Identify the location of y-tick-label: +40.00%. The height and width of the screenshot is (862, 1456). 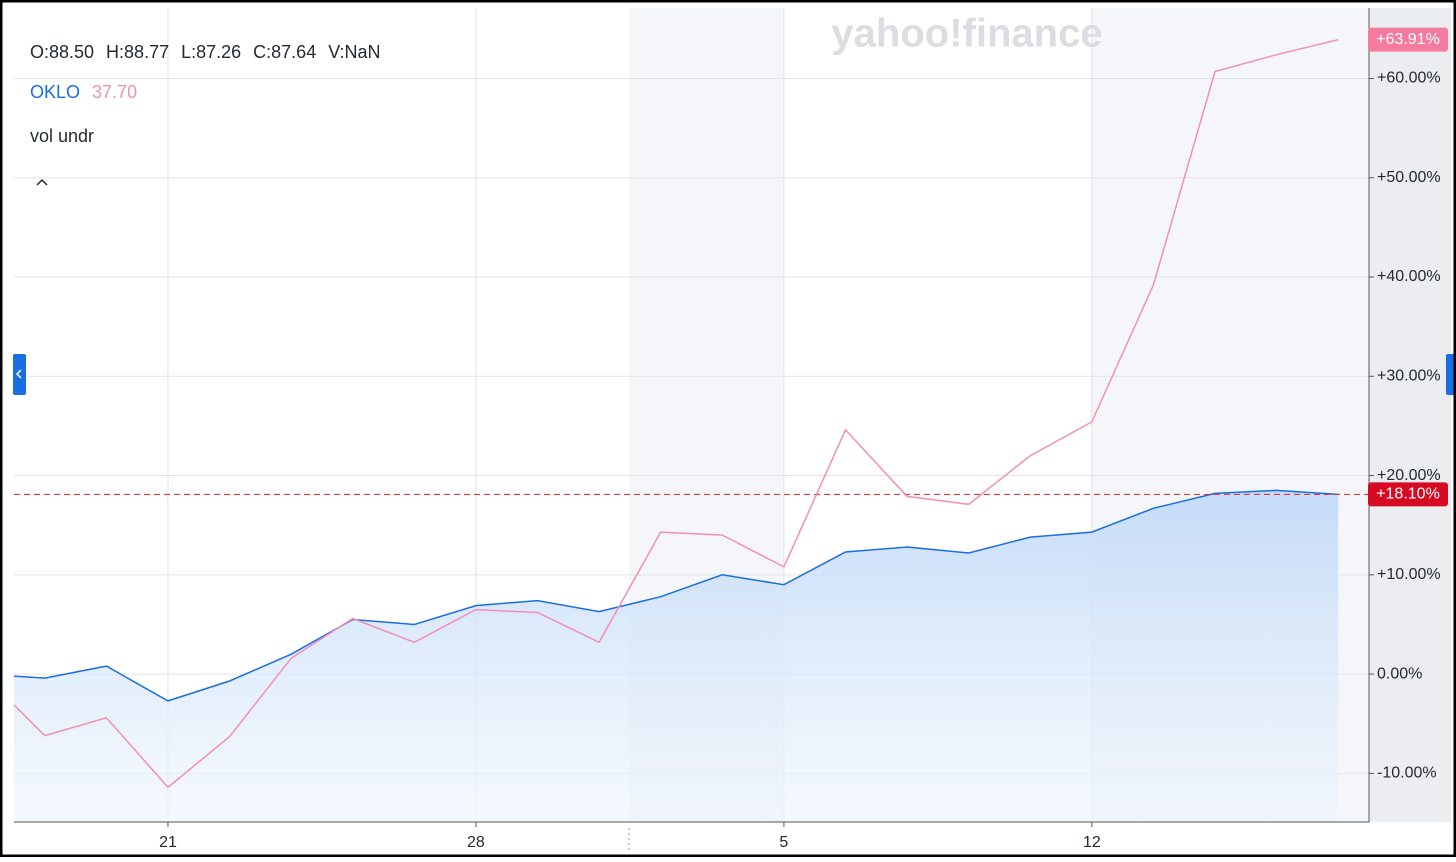
(1409, 276).